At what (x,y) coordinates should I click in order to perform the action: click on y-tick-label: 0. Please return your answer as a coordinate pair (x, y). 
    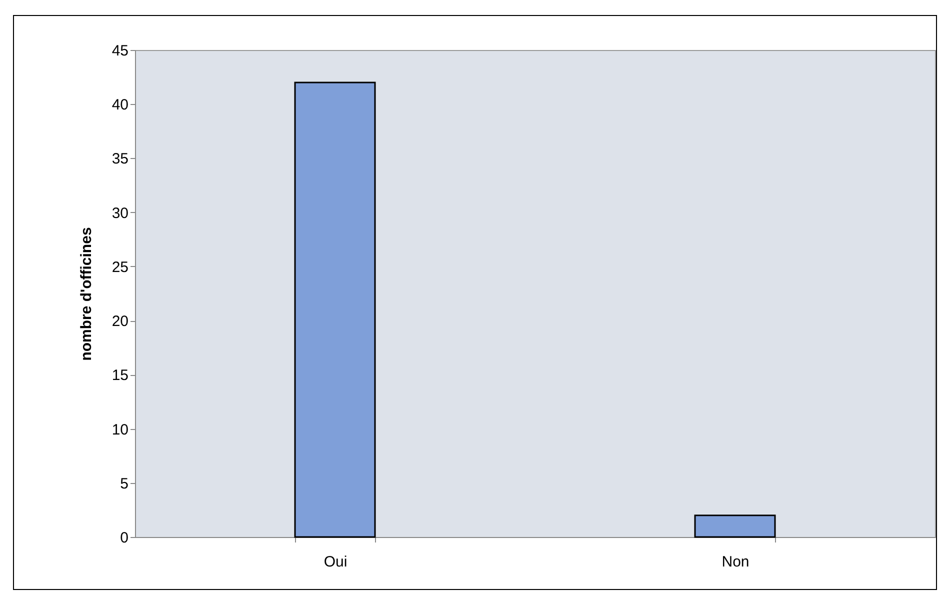
    Looking at the image, I should click on (124, 538).